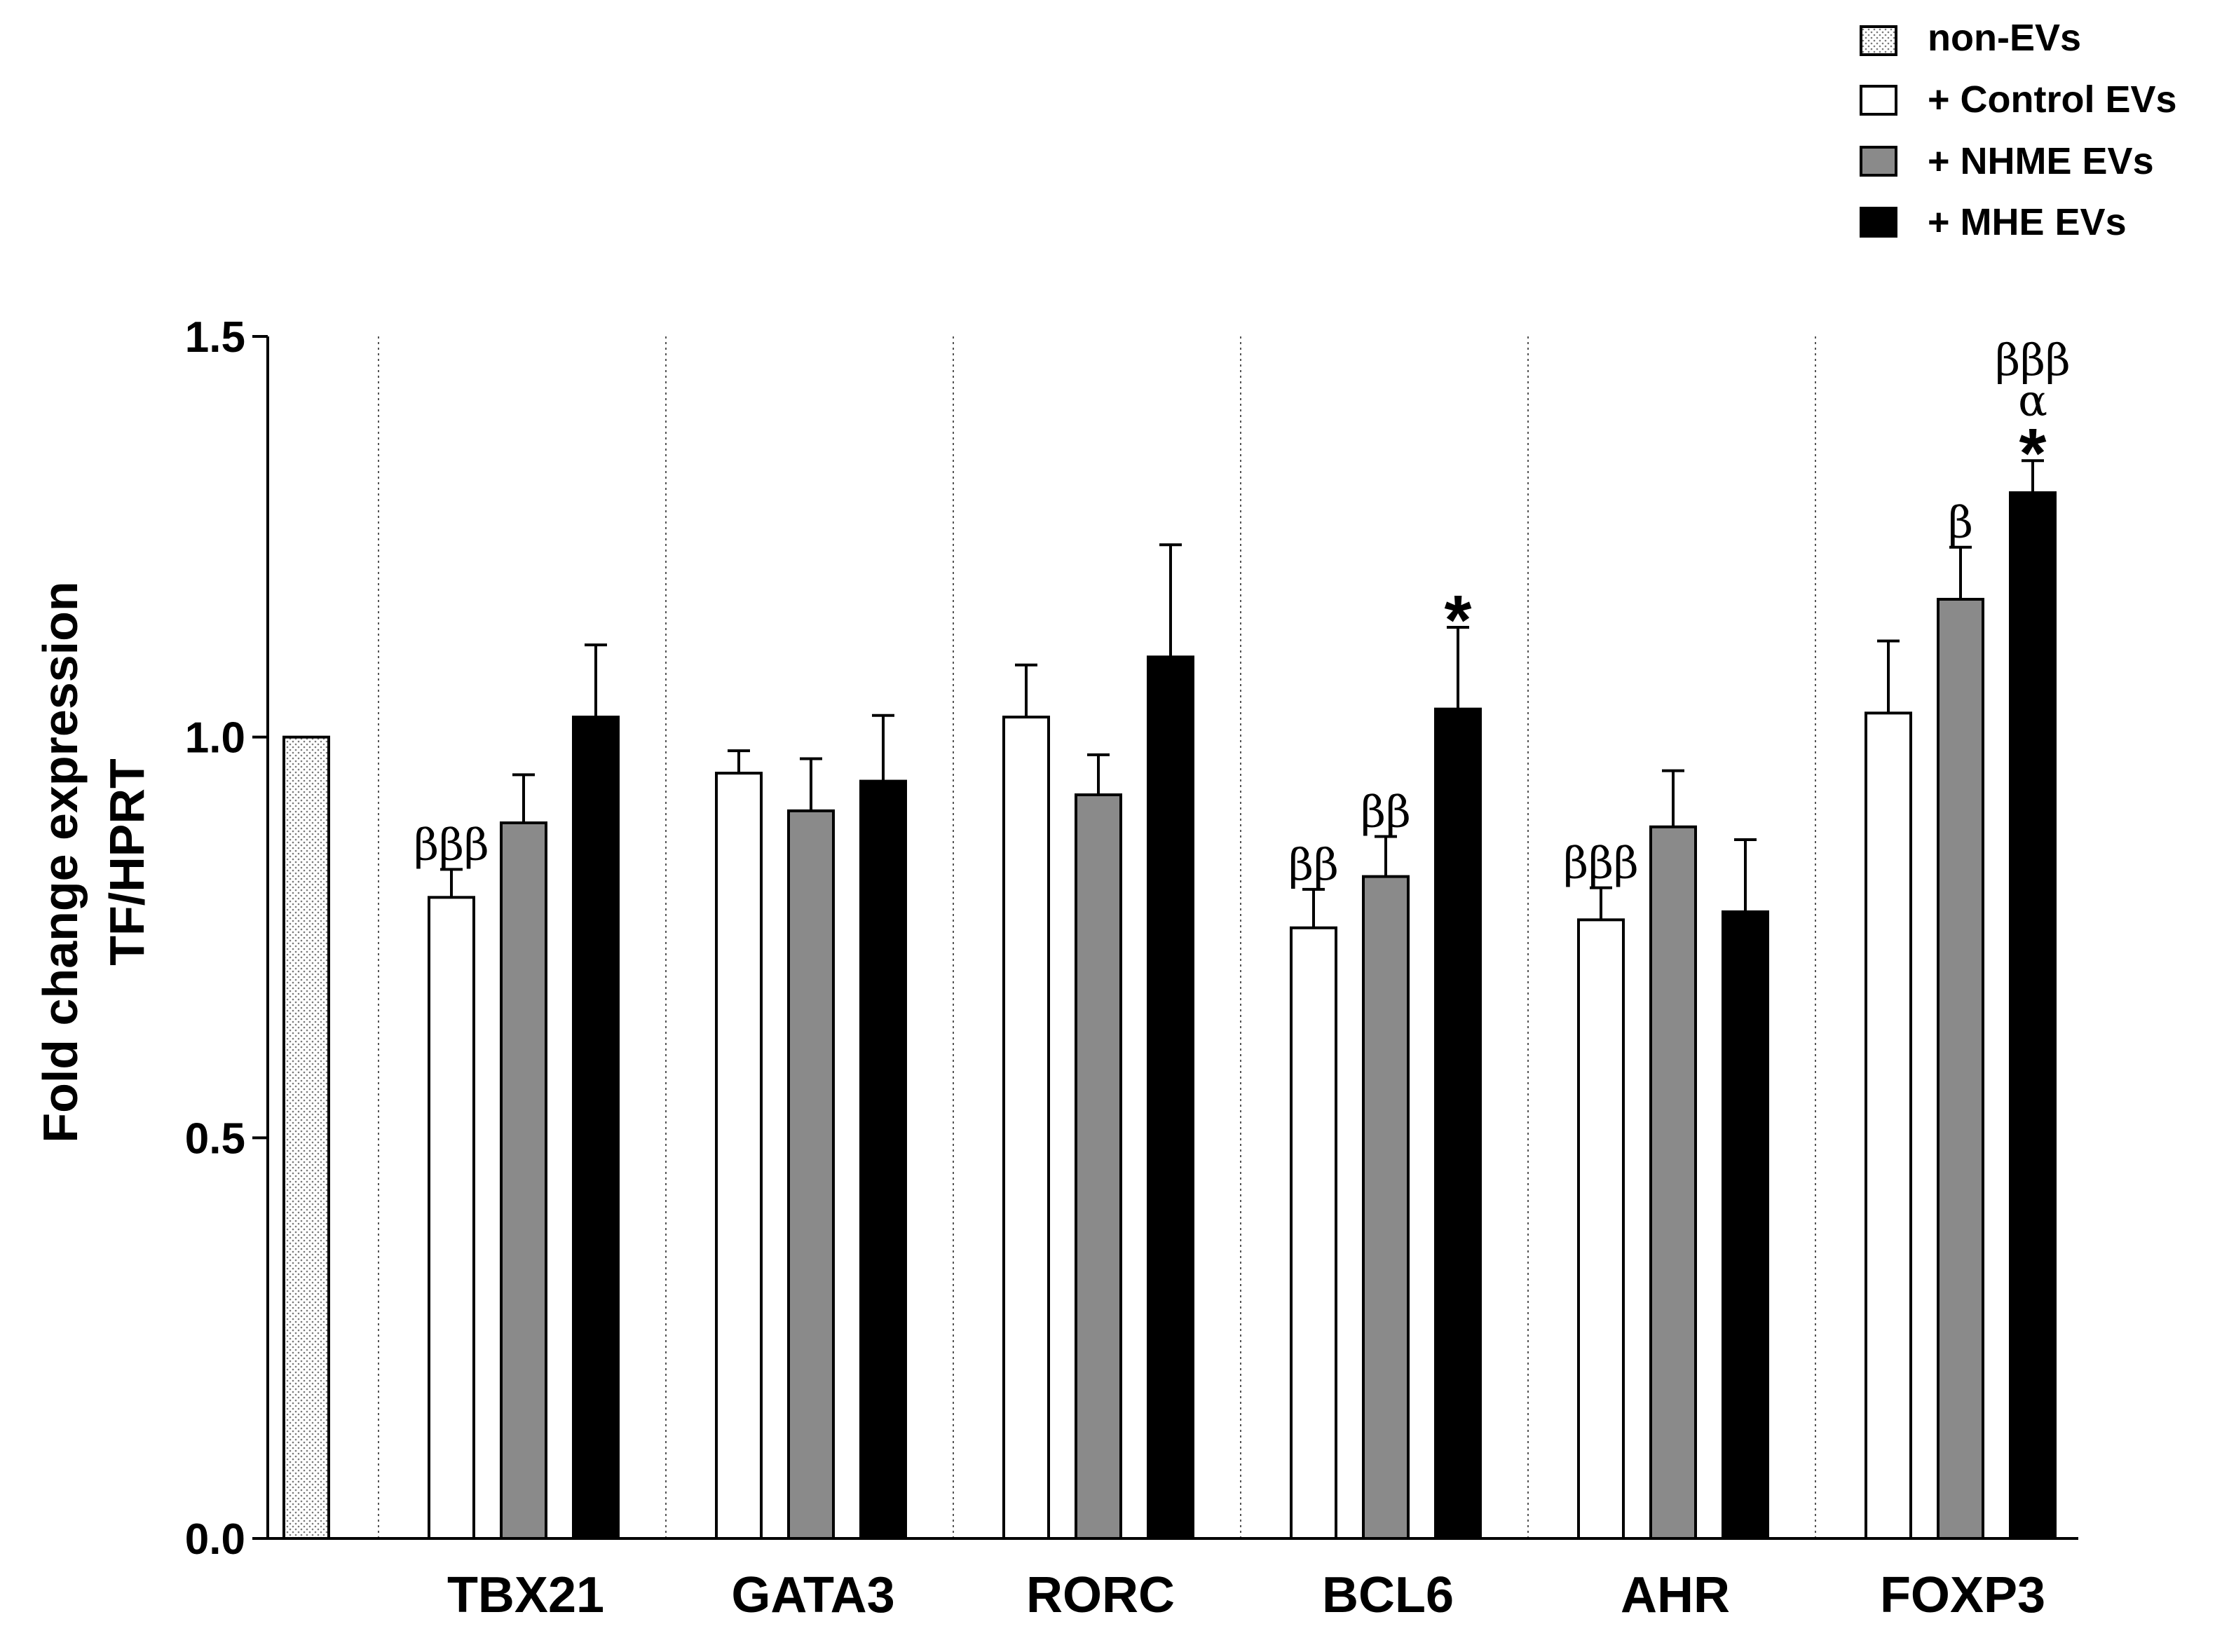 This screenshot has width=2229, height=1652. I want to click on legend-label-mhe-evs: + MHE EVs, so click(2027, 222).